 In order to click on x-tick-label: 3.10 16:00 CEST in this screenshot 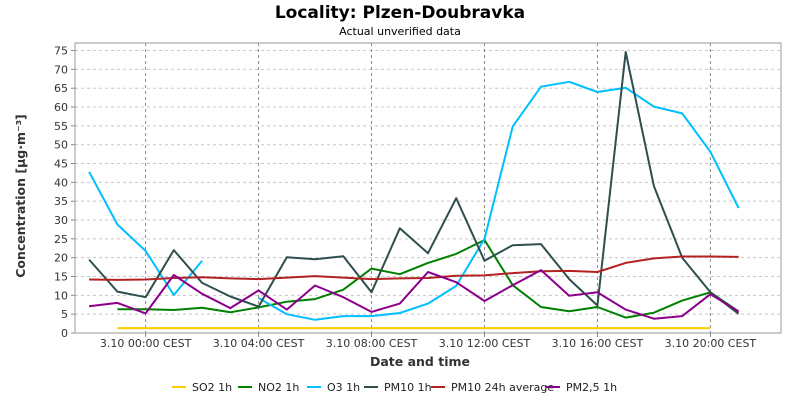, I will do `click(598, 343)`.